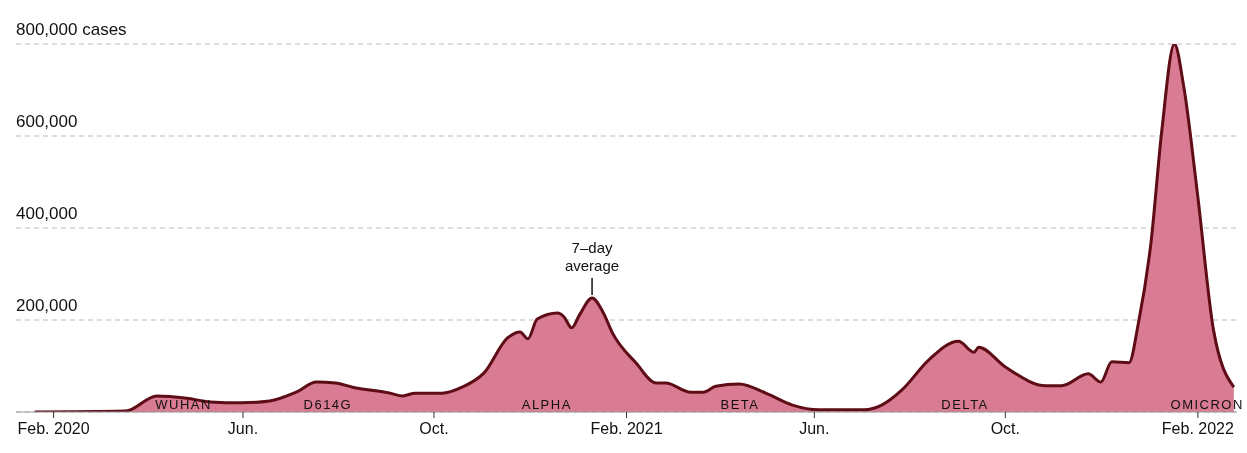 Image resolution: width=1247 pixels, height=453 pixels. I want to click on y-tick-label: 200,000, so click(47, 305).